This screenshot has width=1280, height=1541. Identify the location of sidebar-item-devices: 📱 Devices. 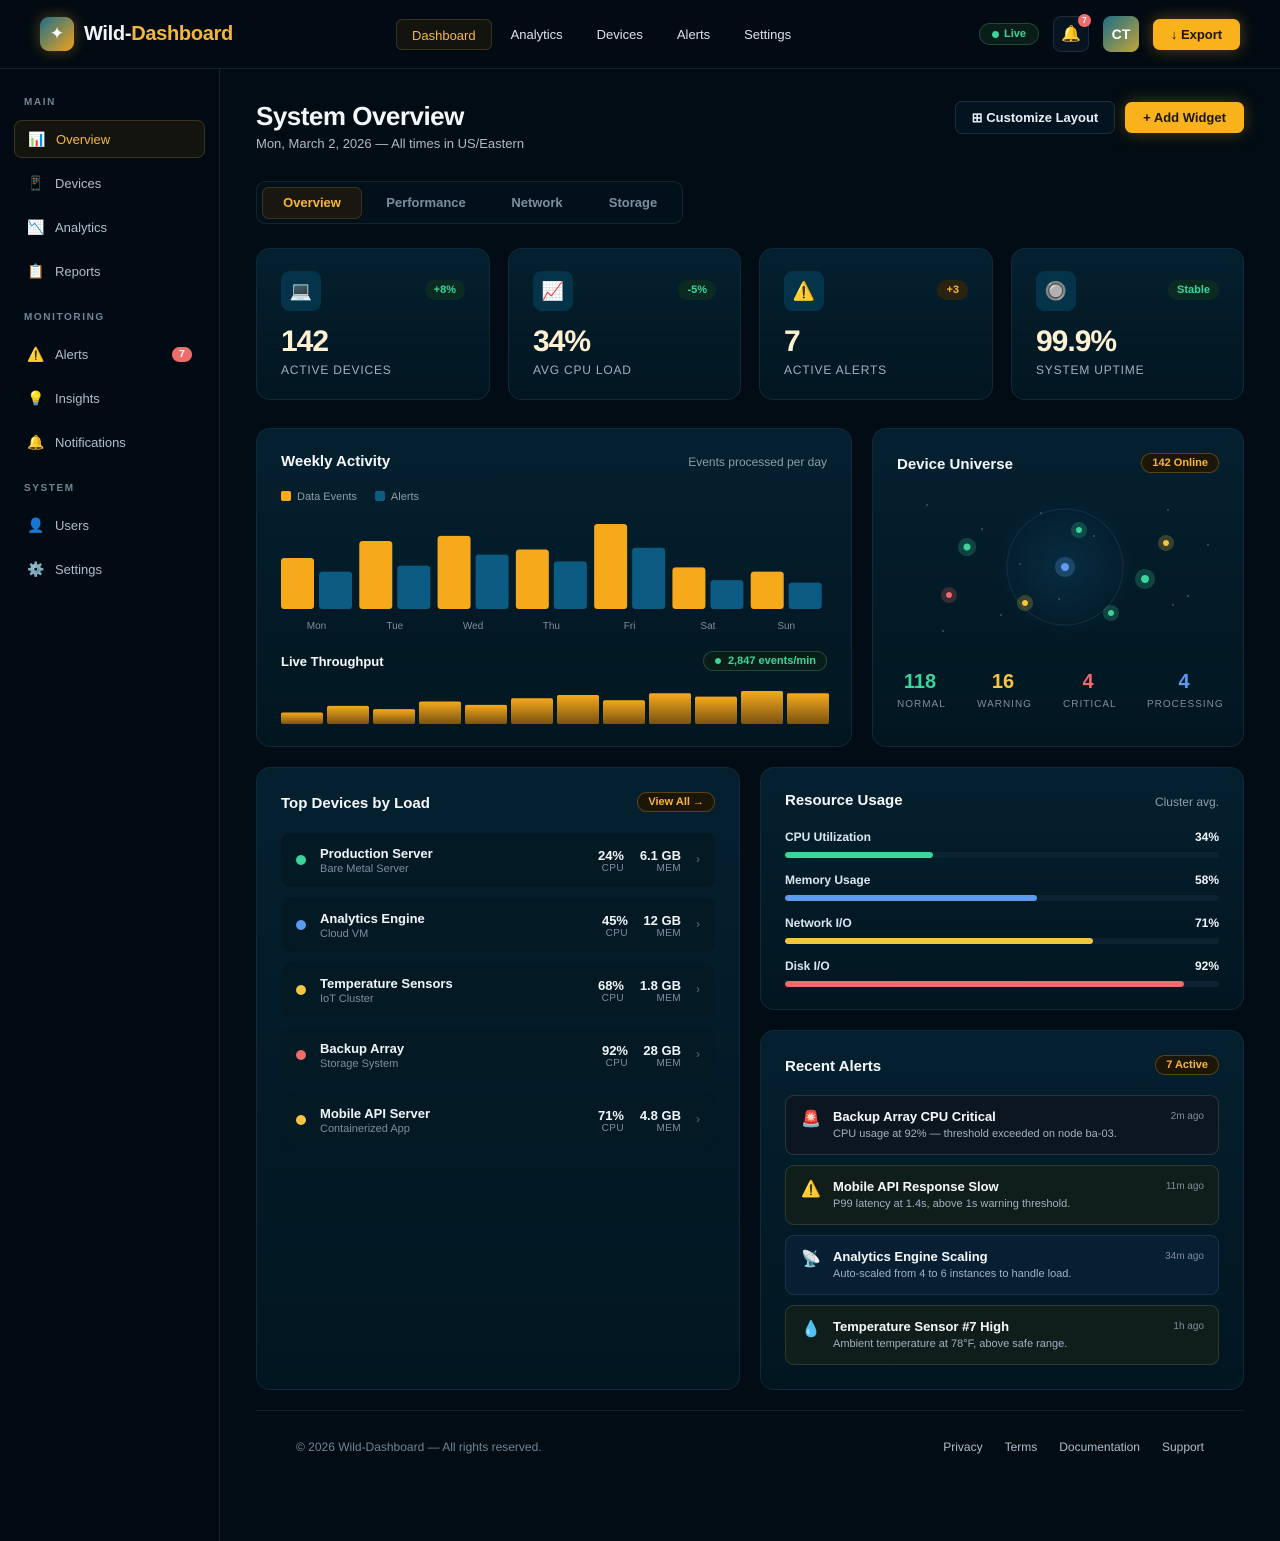
(109, 183).